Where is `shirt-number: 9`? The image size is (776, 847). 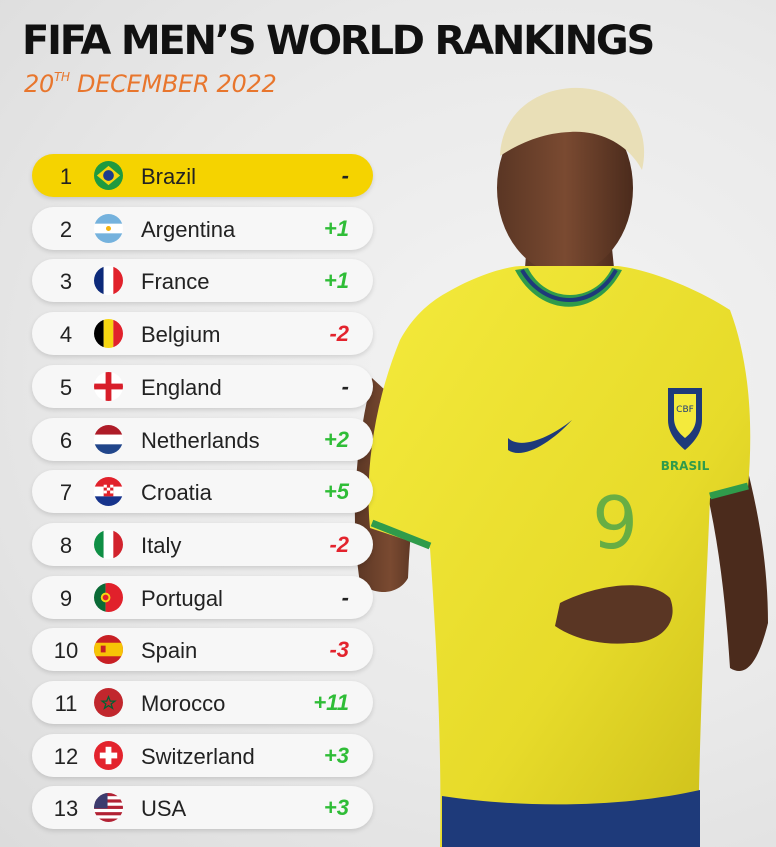 shirt-number: 9 is located at coordinates (615, 523).